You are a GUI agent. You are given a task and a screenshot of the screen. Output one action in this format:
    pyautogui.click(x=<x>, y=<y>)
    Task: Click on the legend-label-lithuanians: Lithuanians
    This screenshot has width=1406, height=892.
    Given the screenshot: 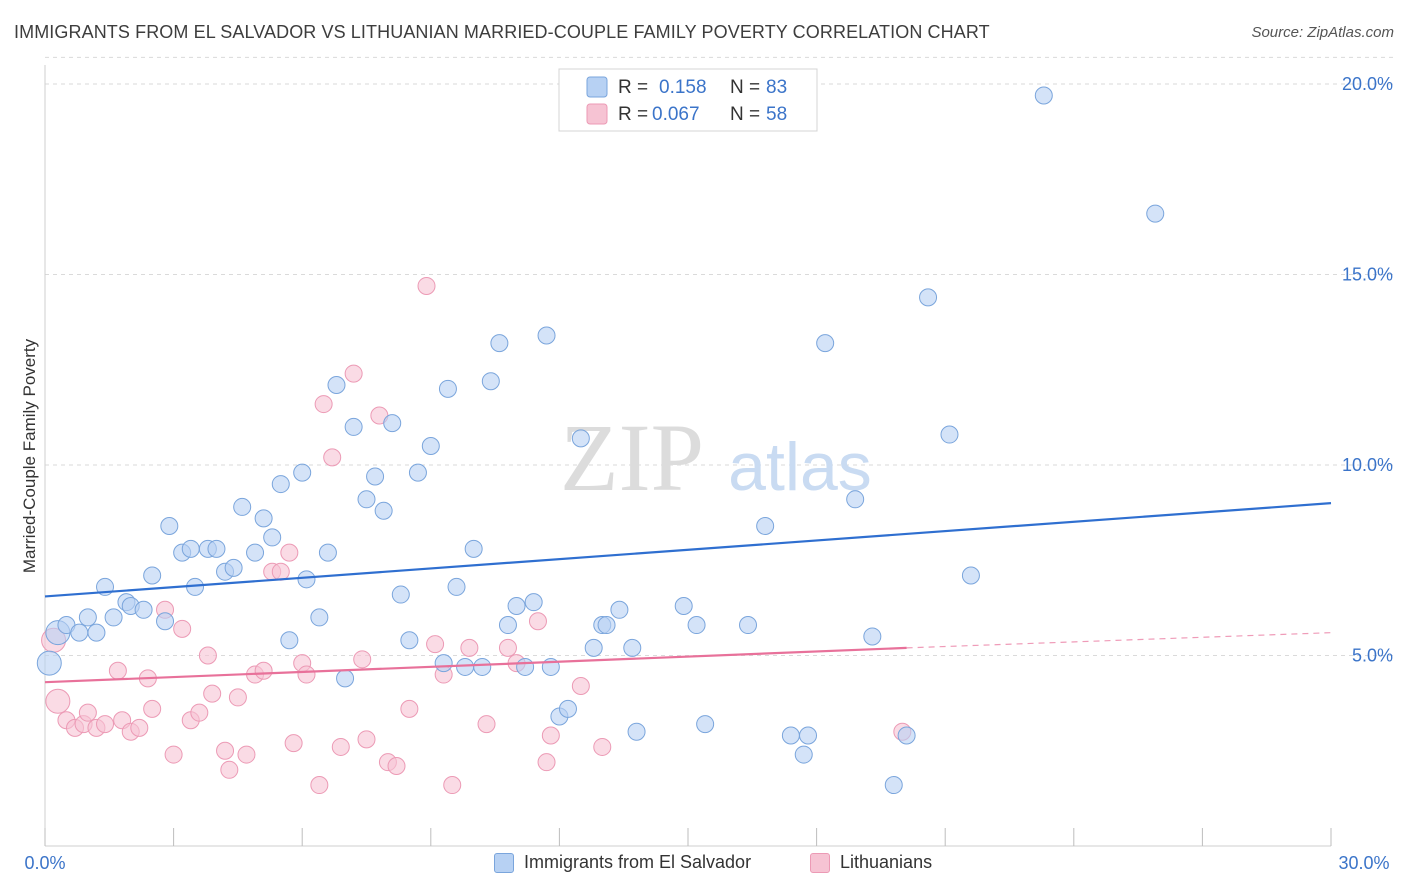 What is the action you would take?
    pyautogui.click(x=886, y=862)
    